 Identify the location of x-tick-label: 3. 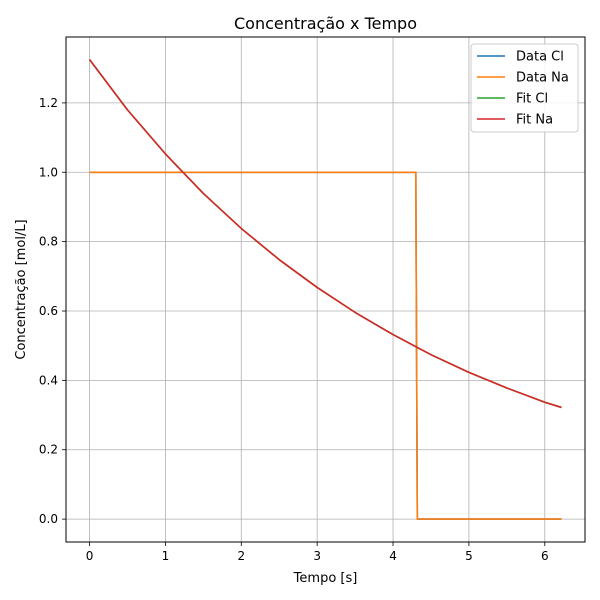
(317, 556).